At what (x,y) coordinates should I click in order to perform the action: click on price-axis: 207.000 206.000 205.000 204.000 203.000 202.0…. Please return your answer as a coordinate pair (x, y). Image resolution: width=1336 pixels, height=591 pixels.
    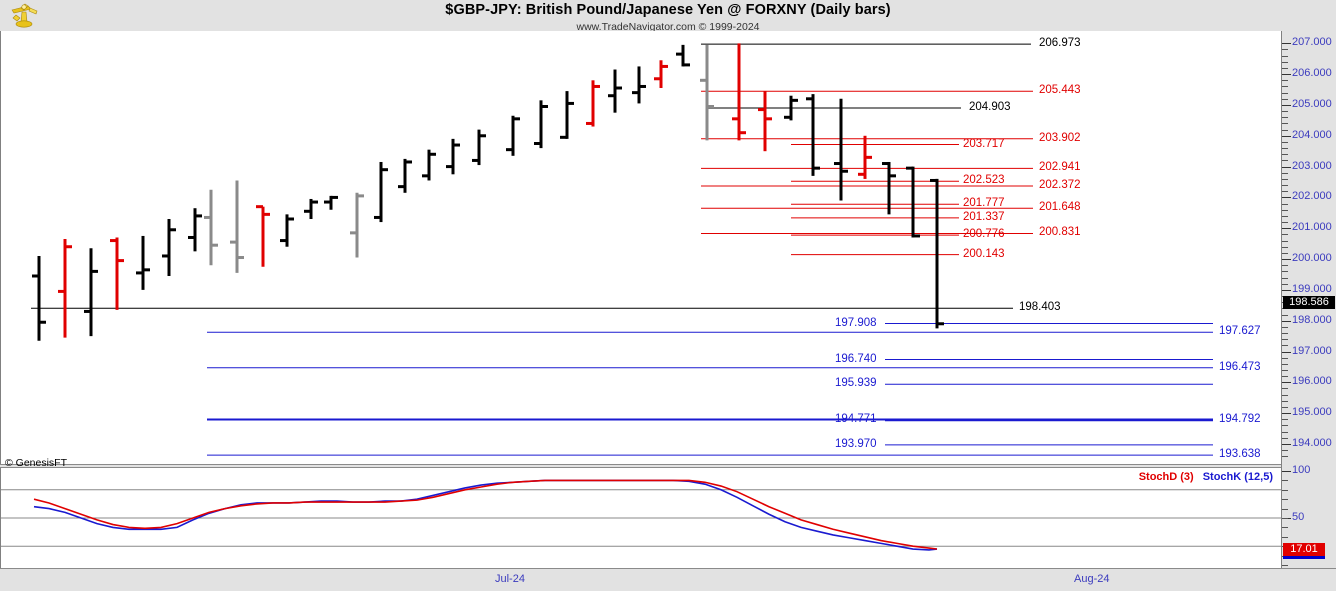
    Looking at the image, I should click on (1308, 299).